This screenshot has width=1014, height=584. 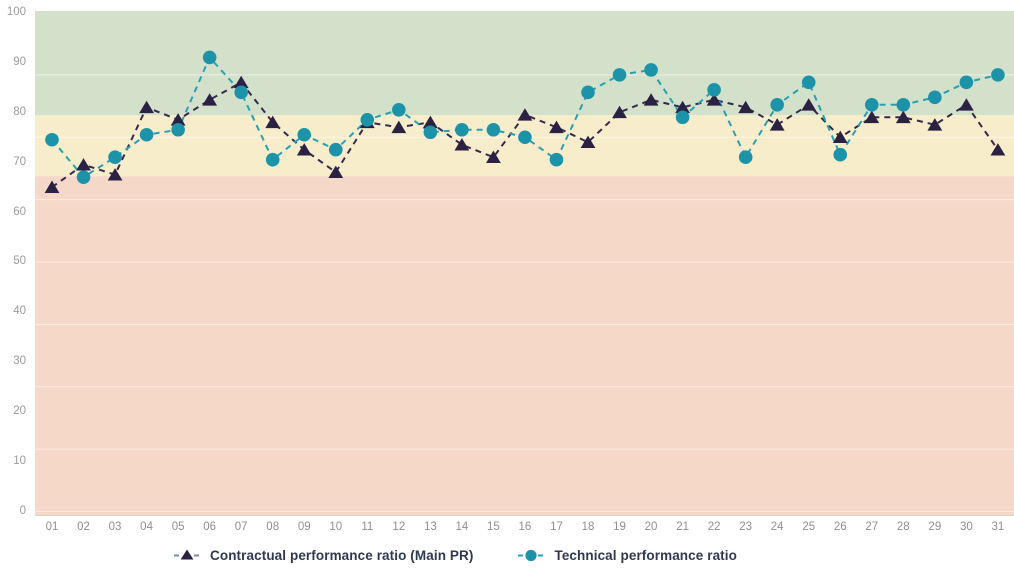 I want to click on y-tick-label-100: 100, so click(x=16, y=11).